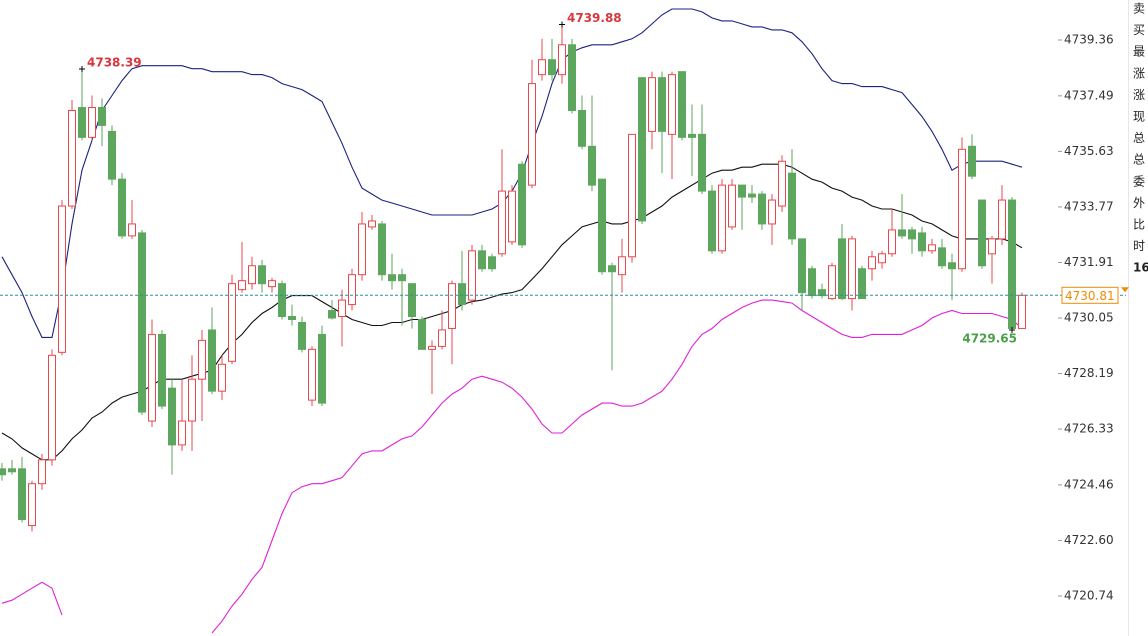 The image size is (1148, 636). What do you see at coordinates (1089, 484) in the screenshot?
I see `y-tick-label: 4724.46` at bounding box center [1089, 484].